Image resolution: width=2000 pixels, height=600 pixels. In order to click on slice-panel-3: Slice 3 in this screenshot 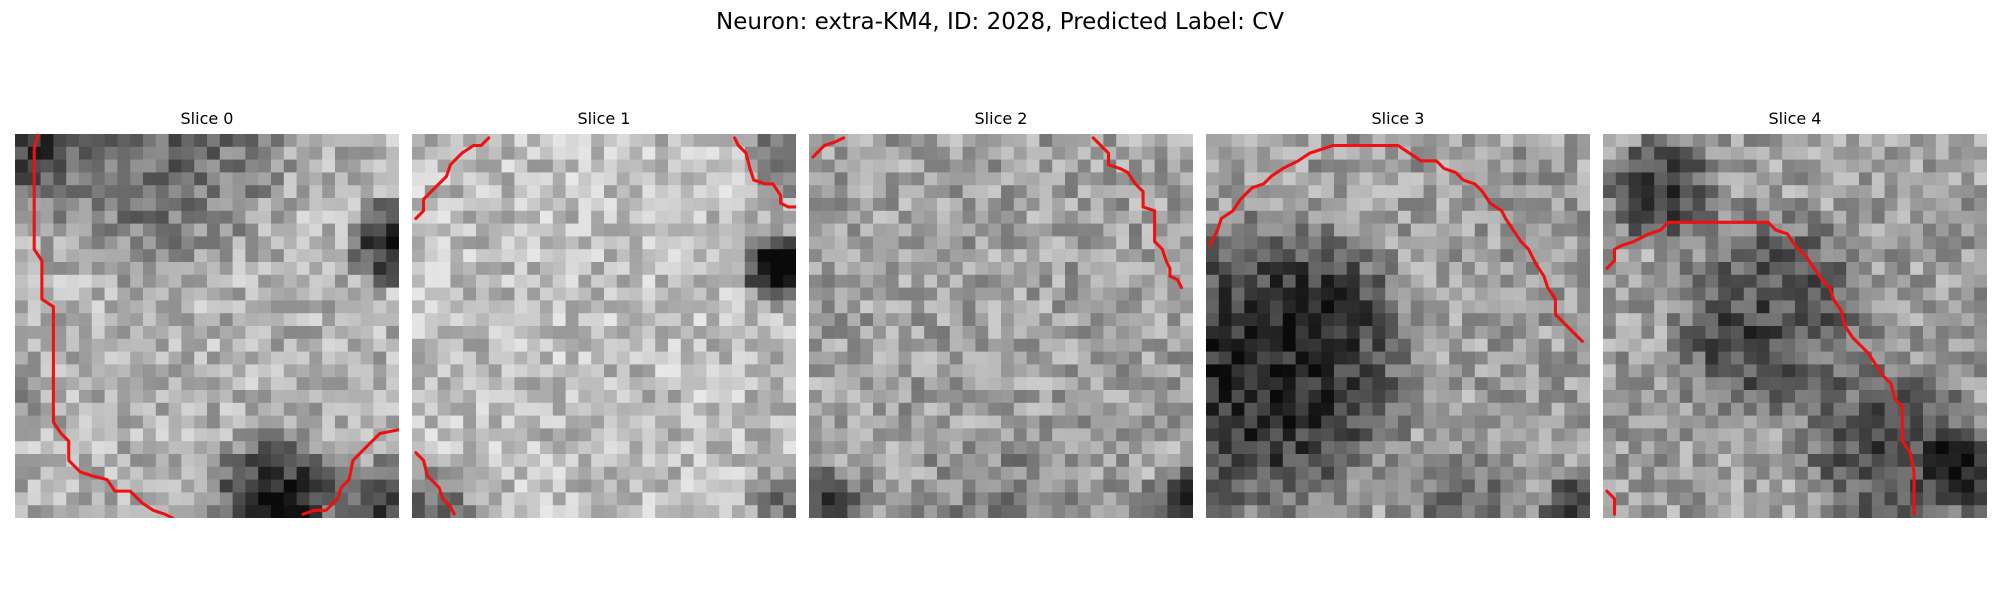, I will do `click(1398, 313)`.